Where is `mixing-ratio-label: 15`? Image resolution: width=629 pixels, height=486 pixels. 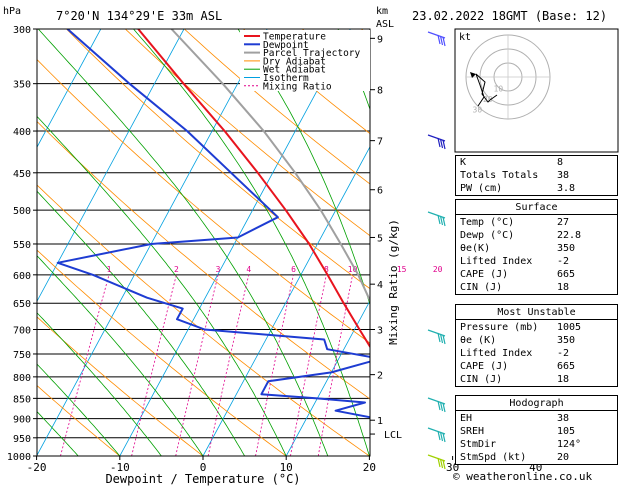
mixing-ratio-label: 15 is located at coordinates (402, 269).